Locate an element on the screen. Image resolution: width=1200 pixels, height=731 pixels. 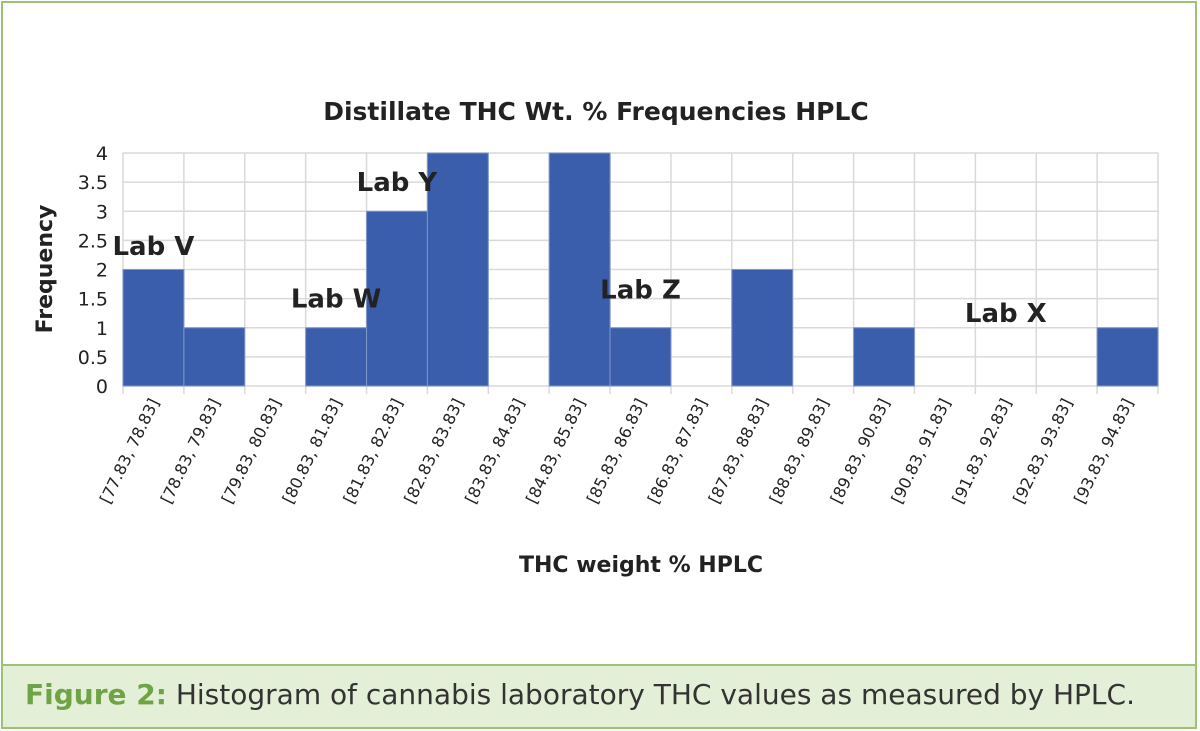
x-tick-label: [84.83, 85.83] is located at coordinates (555, 450).